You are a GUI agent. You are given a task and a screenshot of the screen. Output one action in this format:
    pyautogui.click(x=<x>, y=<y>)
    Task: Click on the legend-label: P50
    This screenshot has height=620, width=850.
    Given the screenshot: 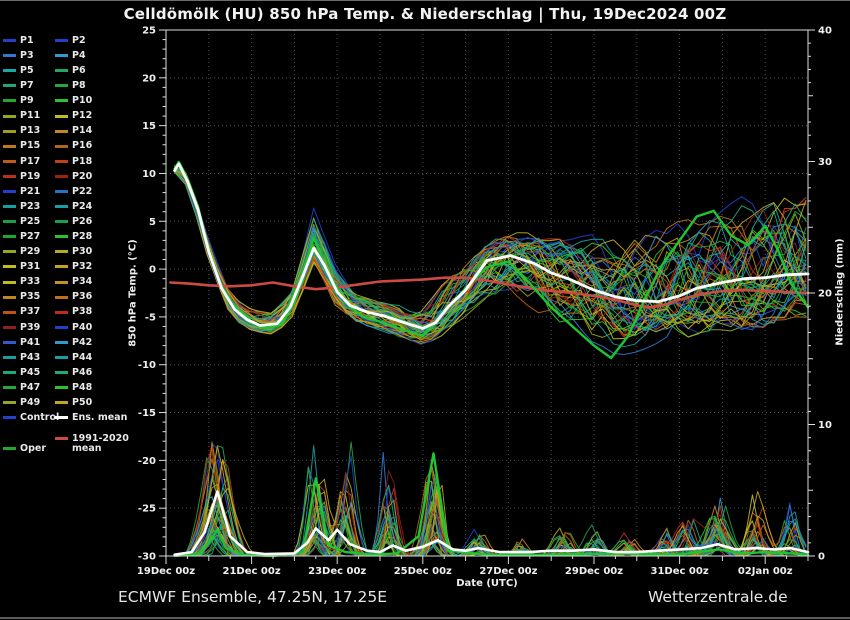 What is the action you would take?
    pyautogui.click(x=82, y=403)
    